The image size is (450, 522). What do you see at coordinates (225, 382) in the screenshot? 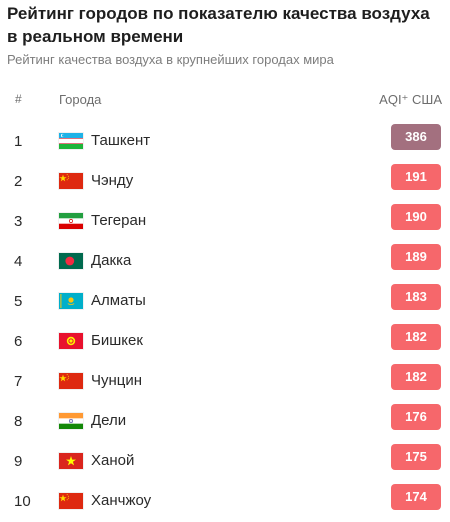
I see `table-row: 7 Чунцин 182` at bounding box center [225, 382].